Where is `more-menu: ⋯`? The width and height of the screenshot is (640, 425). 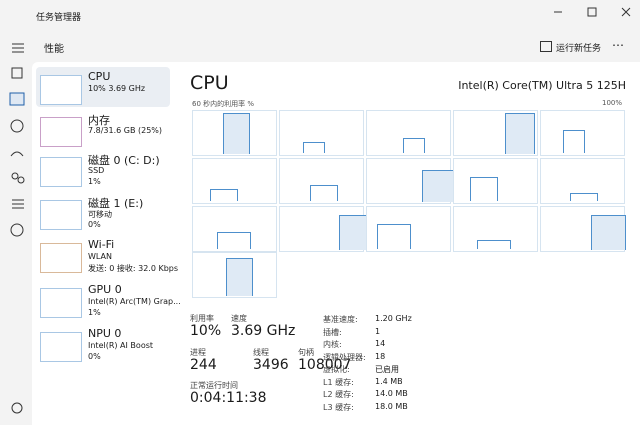 more-menu: ⋯ is located at coordinates (618, 45).